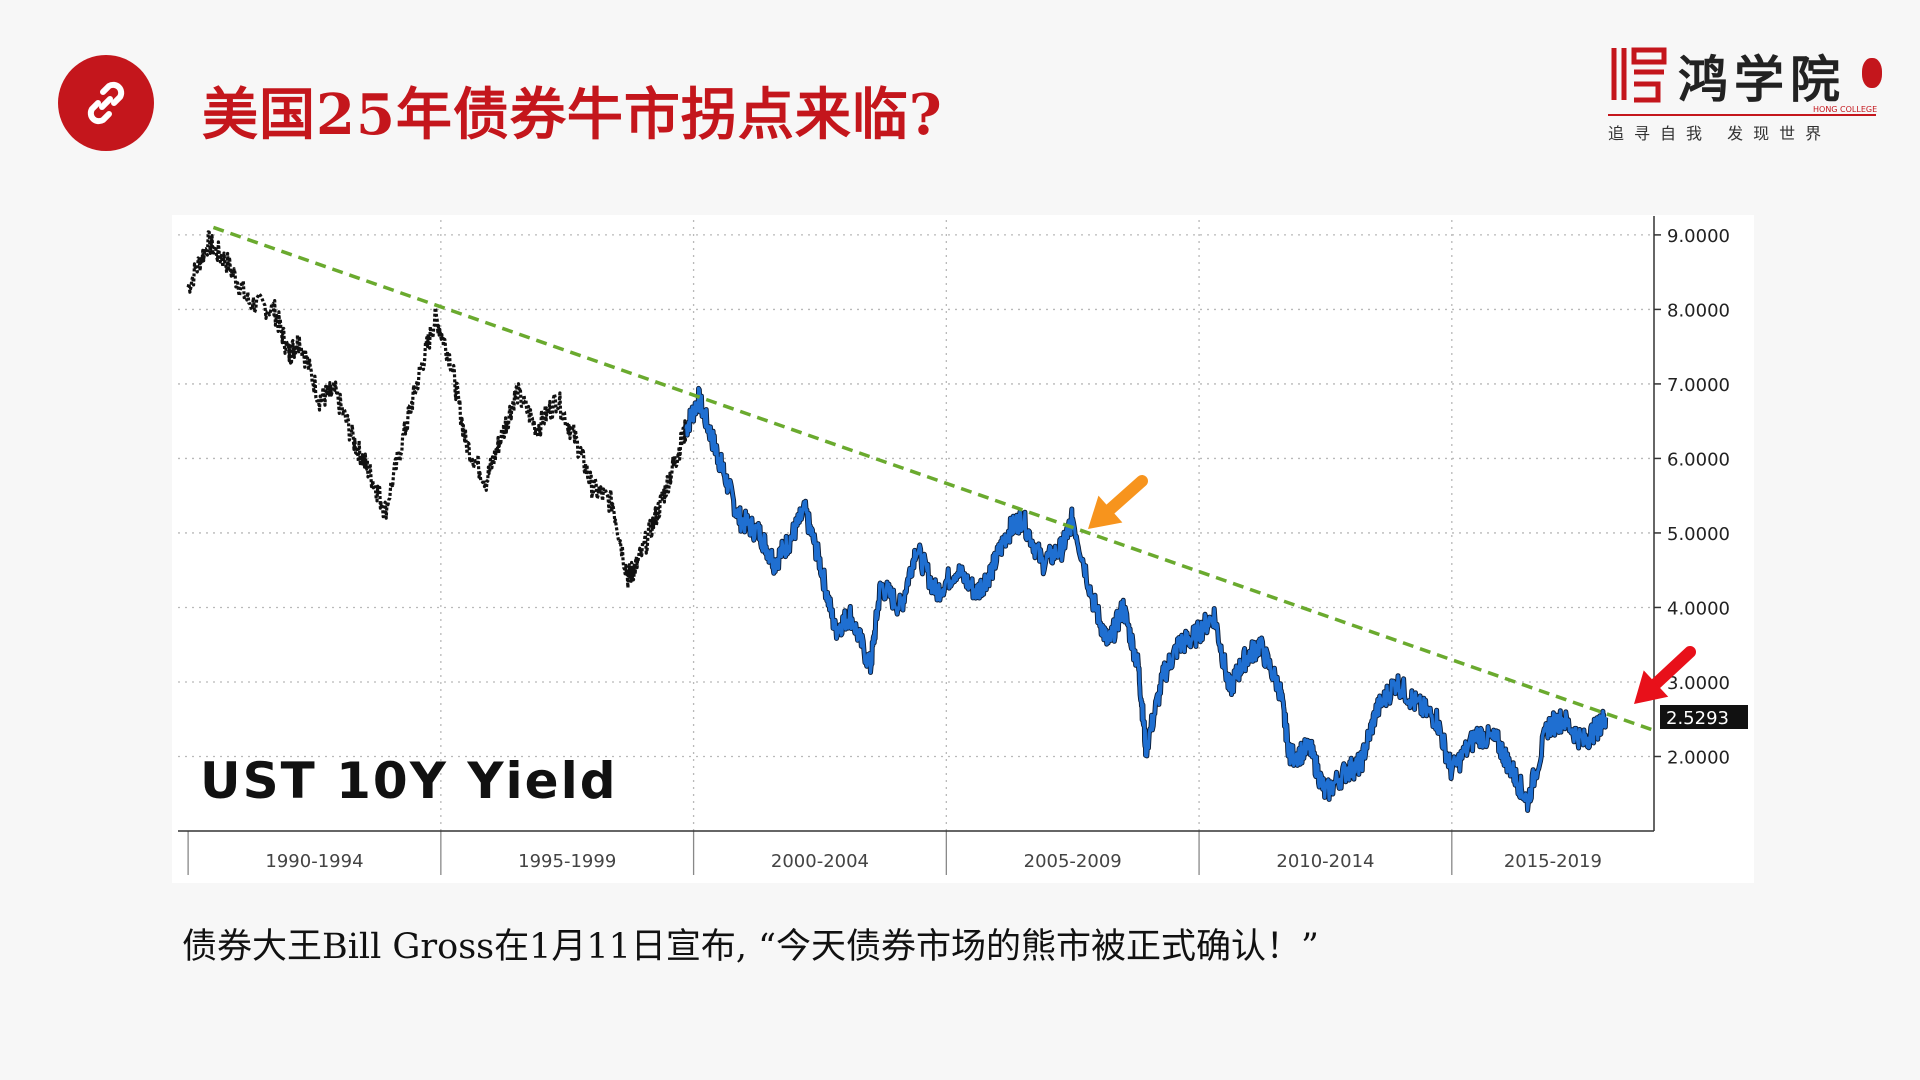 Image resolution: width=1920 pixels, height=1080 pixels. What do you see at coordinates (1698, 757) in the screenshot?
I see `y-tick-label: 2.0000` at bounding box center [1698, 757].